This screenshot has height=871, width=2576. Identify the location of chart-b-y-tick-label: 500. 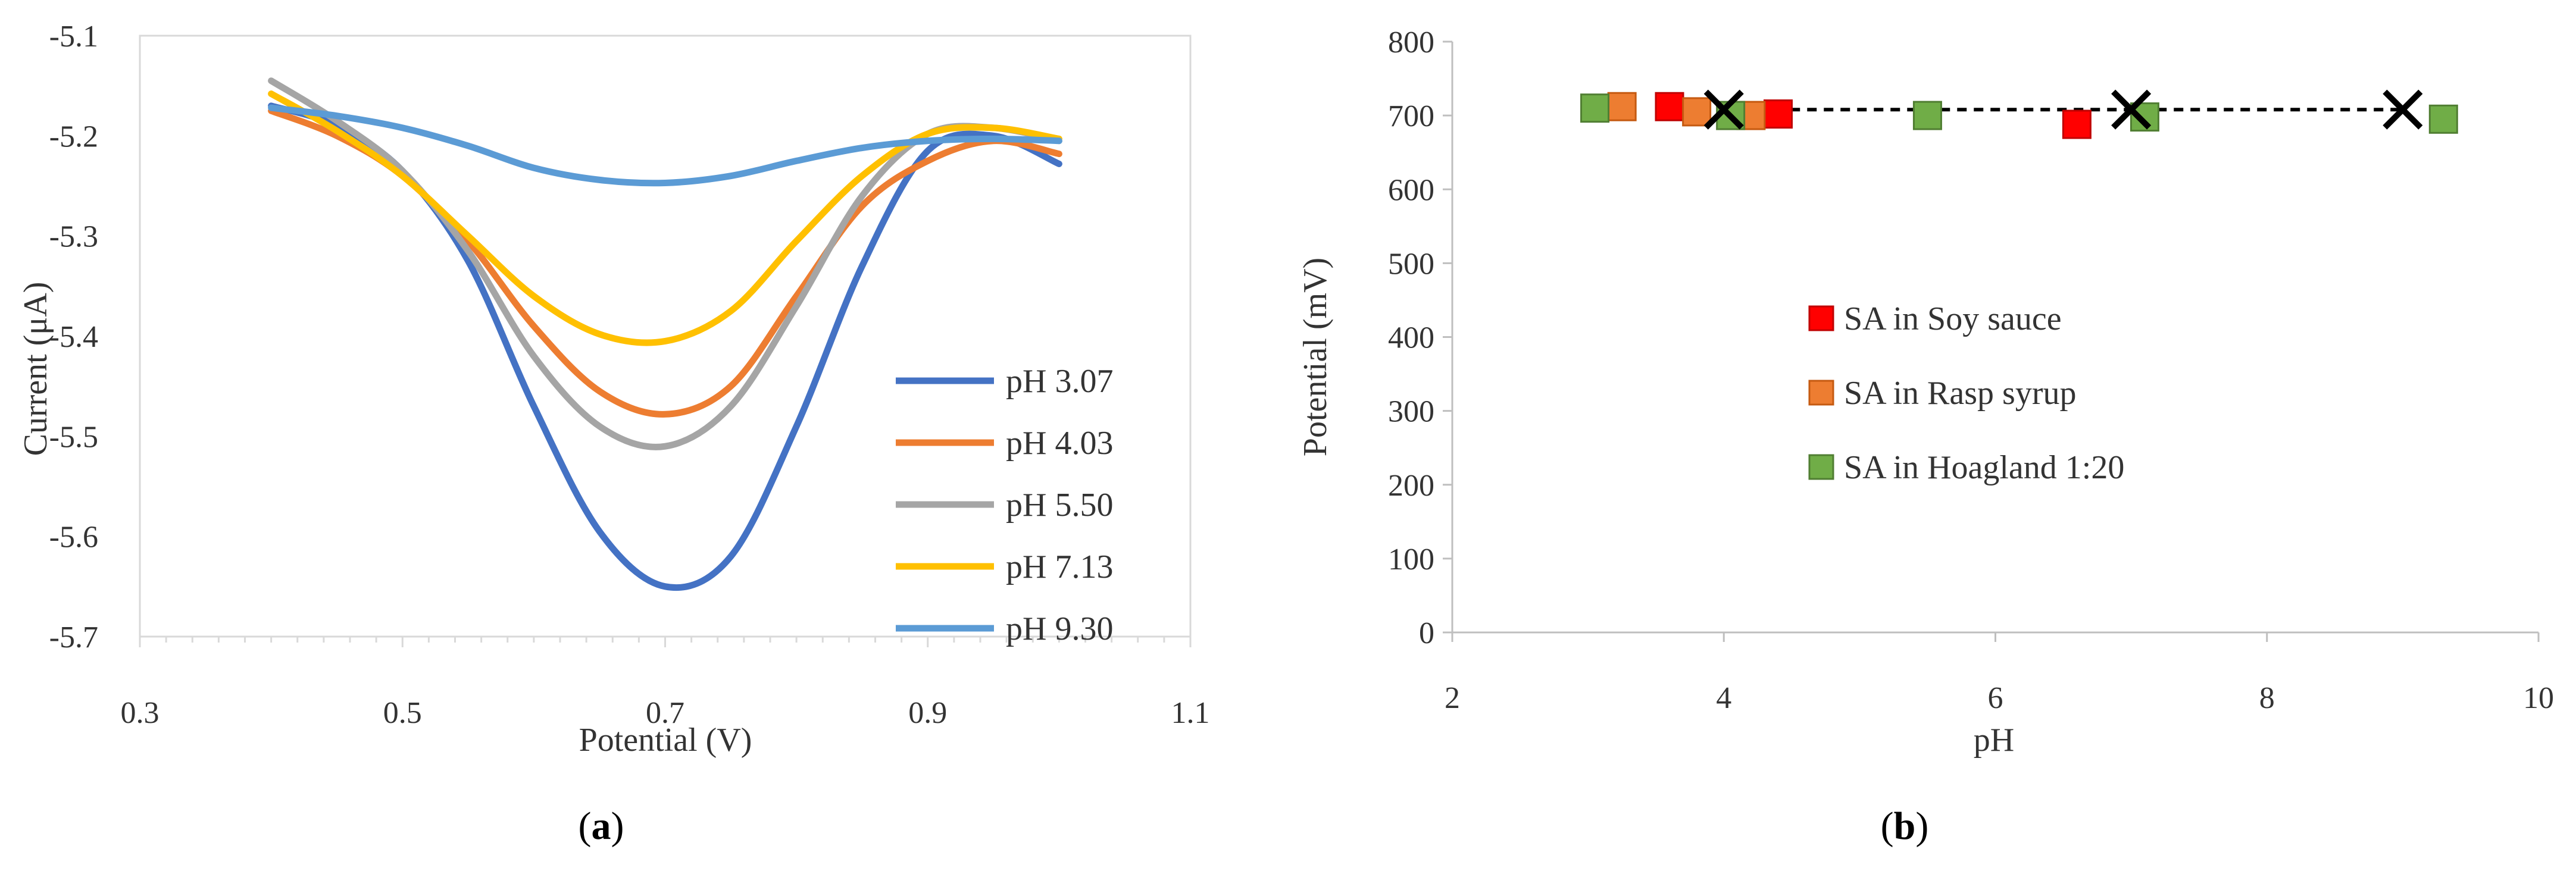
(1411, 264).